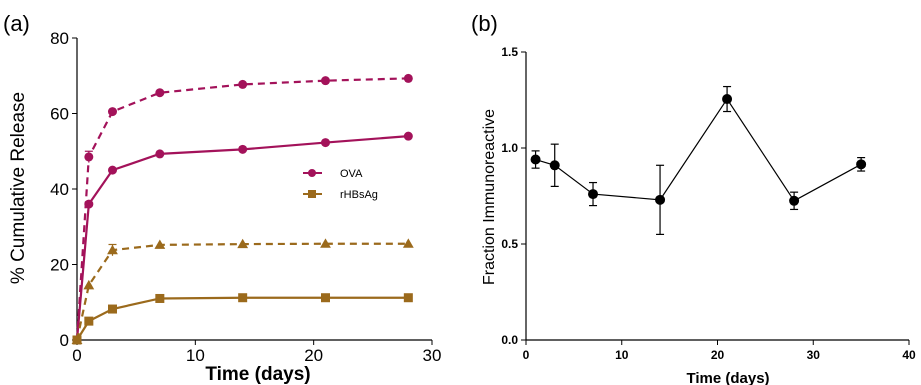  Describe the element at coordinates (509, 148) in the screenshot. I see `y-tick-label: 1.0` at that location.